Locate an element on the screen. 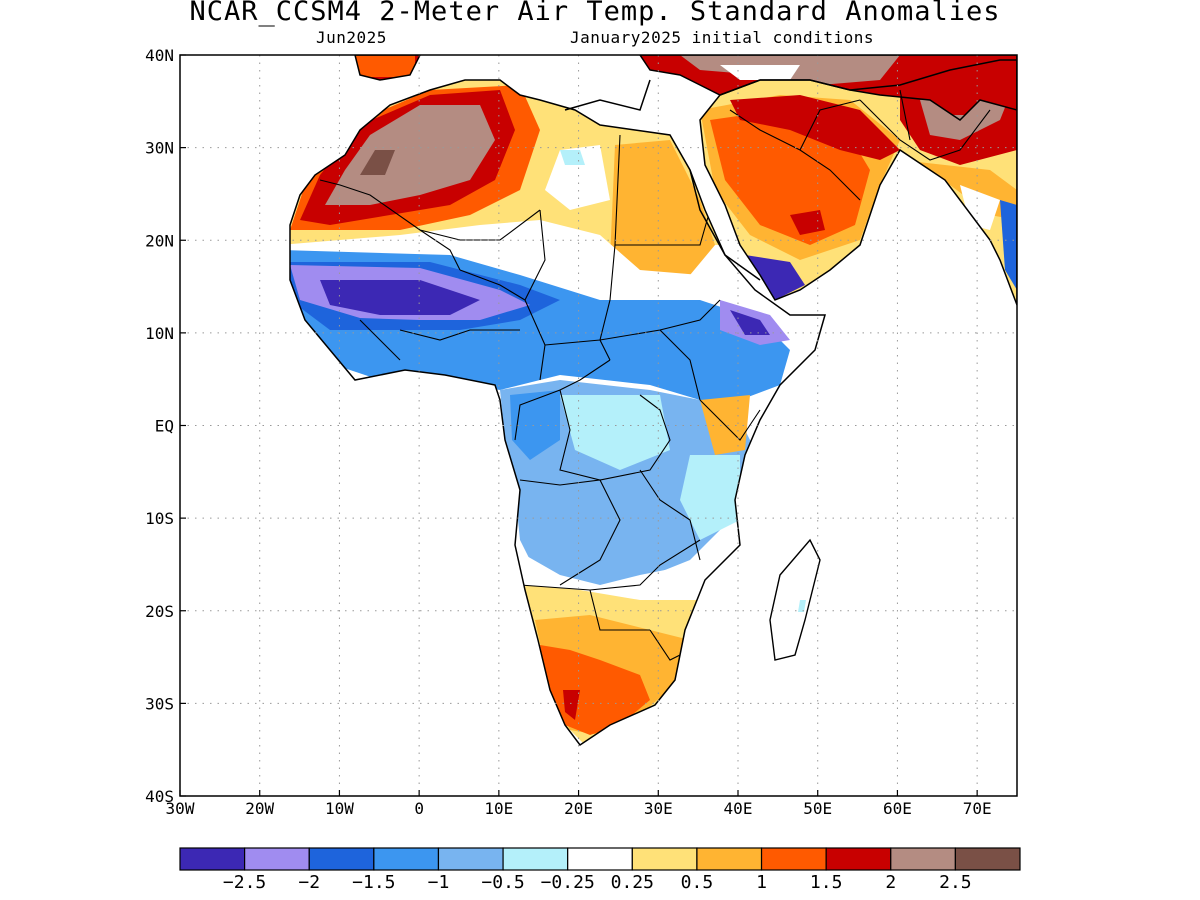 This screenshot has height=900, width=1200. lat-label: 40S is located at coordinates (159, 796).